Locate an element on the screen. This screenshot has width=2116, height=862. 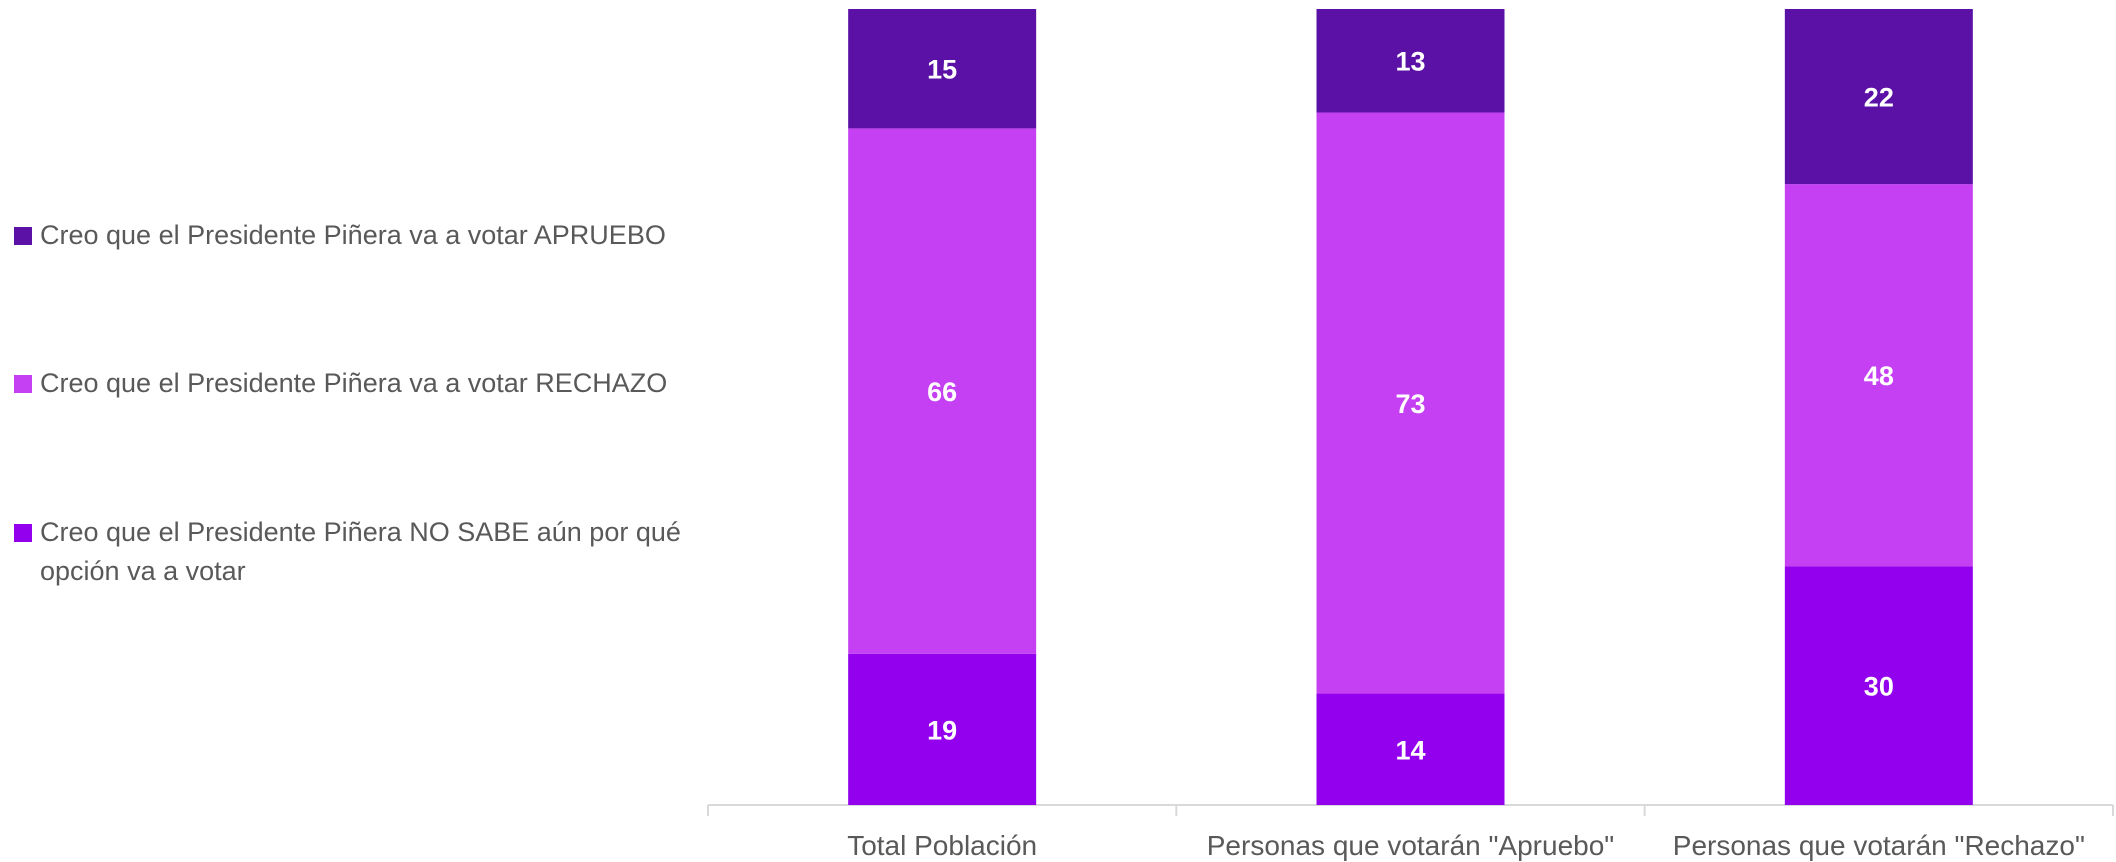
data-label-0-0: 19 is located at coordinates (942, 730).